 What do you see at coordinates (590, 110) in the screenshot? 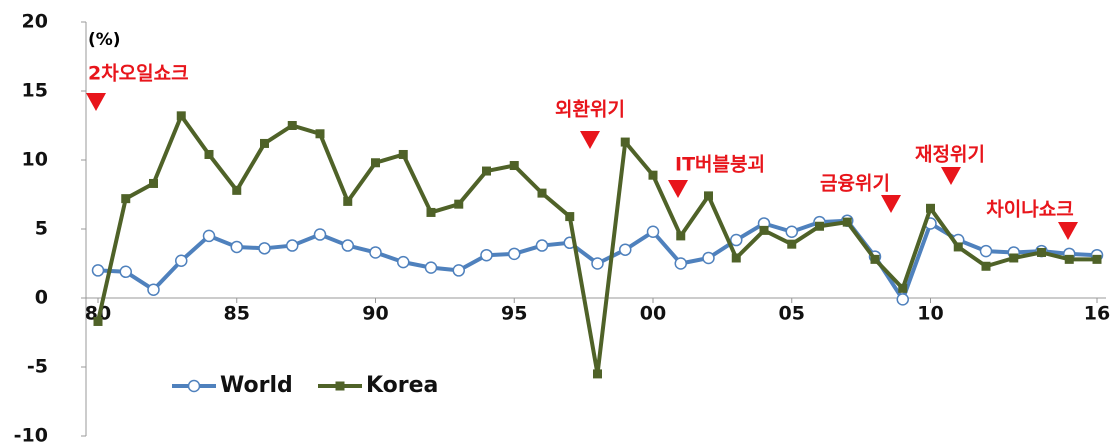
I see `annotation: 외환위기` at bounding box center [590, 110].